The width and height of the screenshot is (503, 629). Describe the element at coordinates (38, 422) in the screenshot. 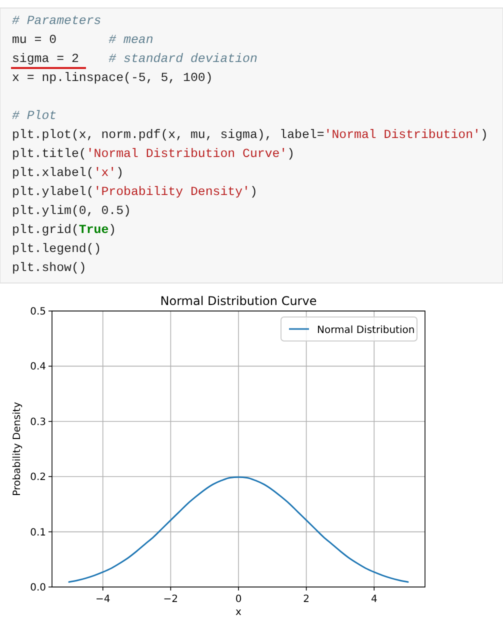

I see `y-tick-label: 0.3` at that location.